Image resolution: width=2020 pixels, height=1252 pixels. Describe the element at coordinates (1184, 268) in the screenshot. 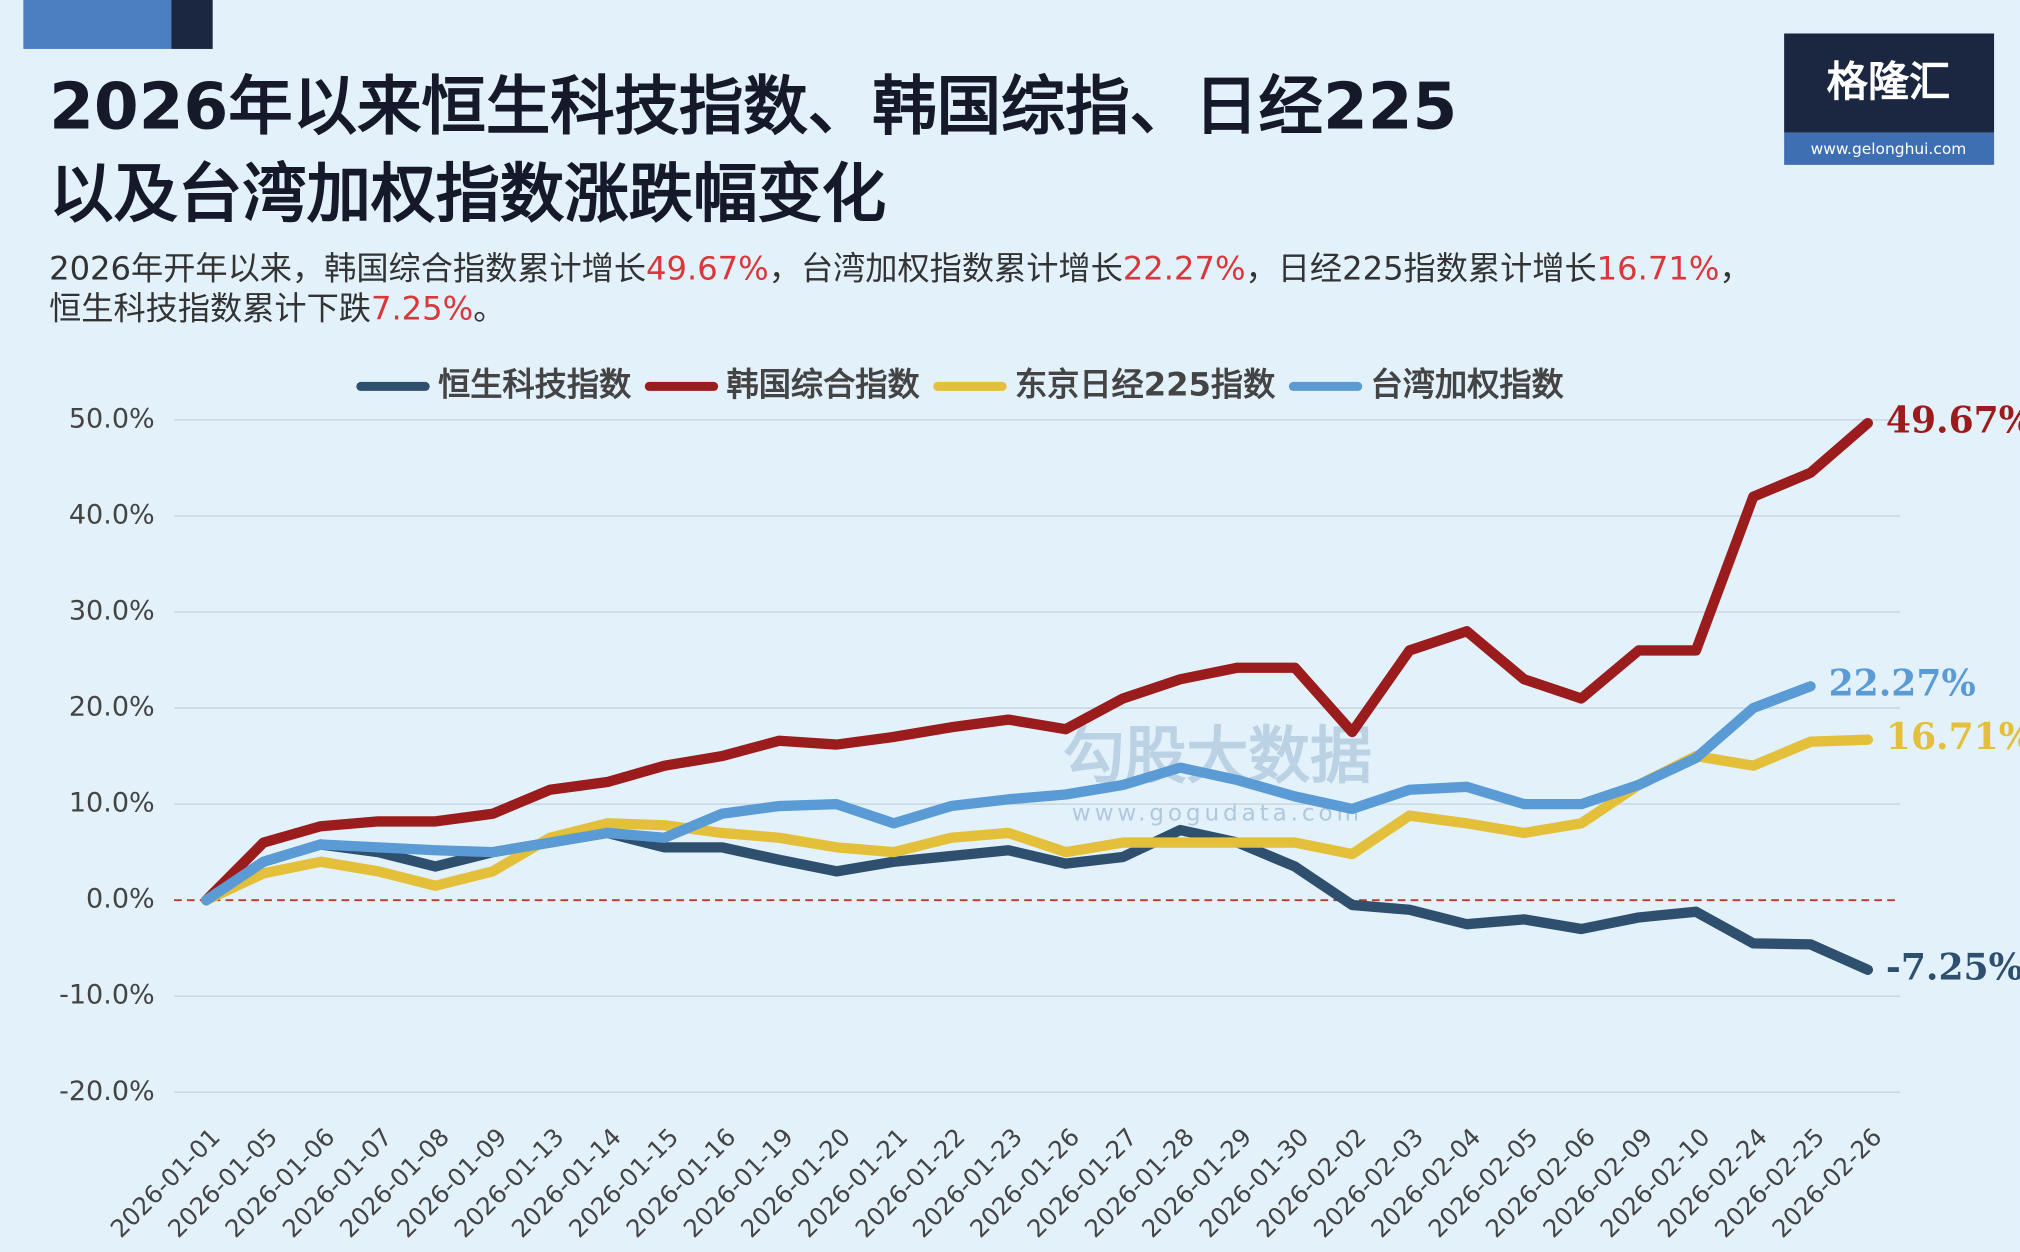

I see `subtitle-part: 22.27%` at that location.